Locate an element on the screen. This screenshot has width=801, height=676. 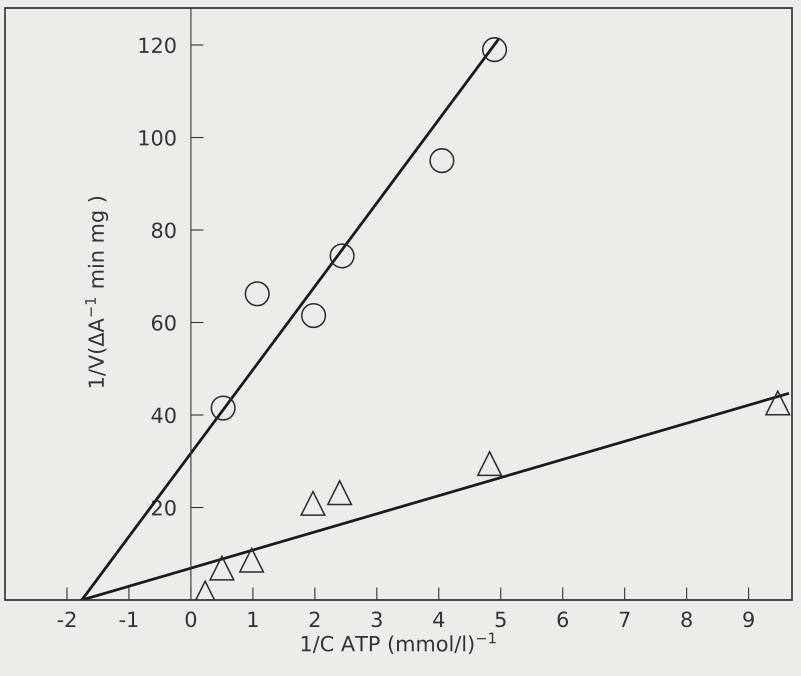
x-tick-label: -2 is located at coordinates (67, 619).